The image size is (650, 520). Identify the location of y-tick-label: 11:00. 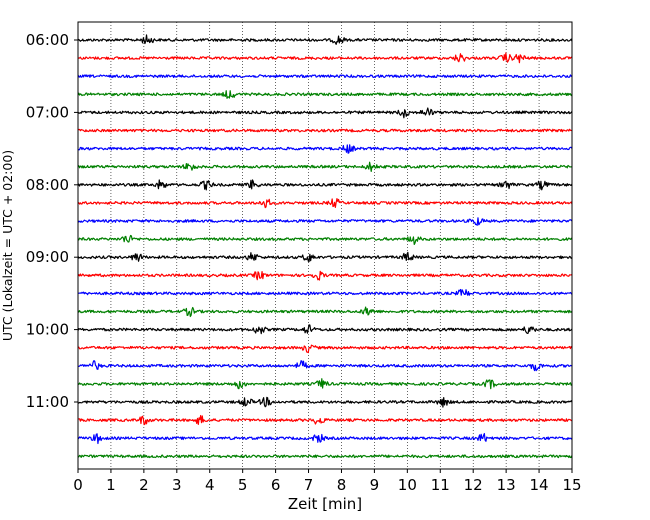
(47, 402).